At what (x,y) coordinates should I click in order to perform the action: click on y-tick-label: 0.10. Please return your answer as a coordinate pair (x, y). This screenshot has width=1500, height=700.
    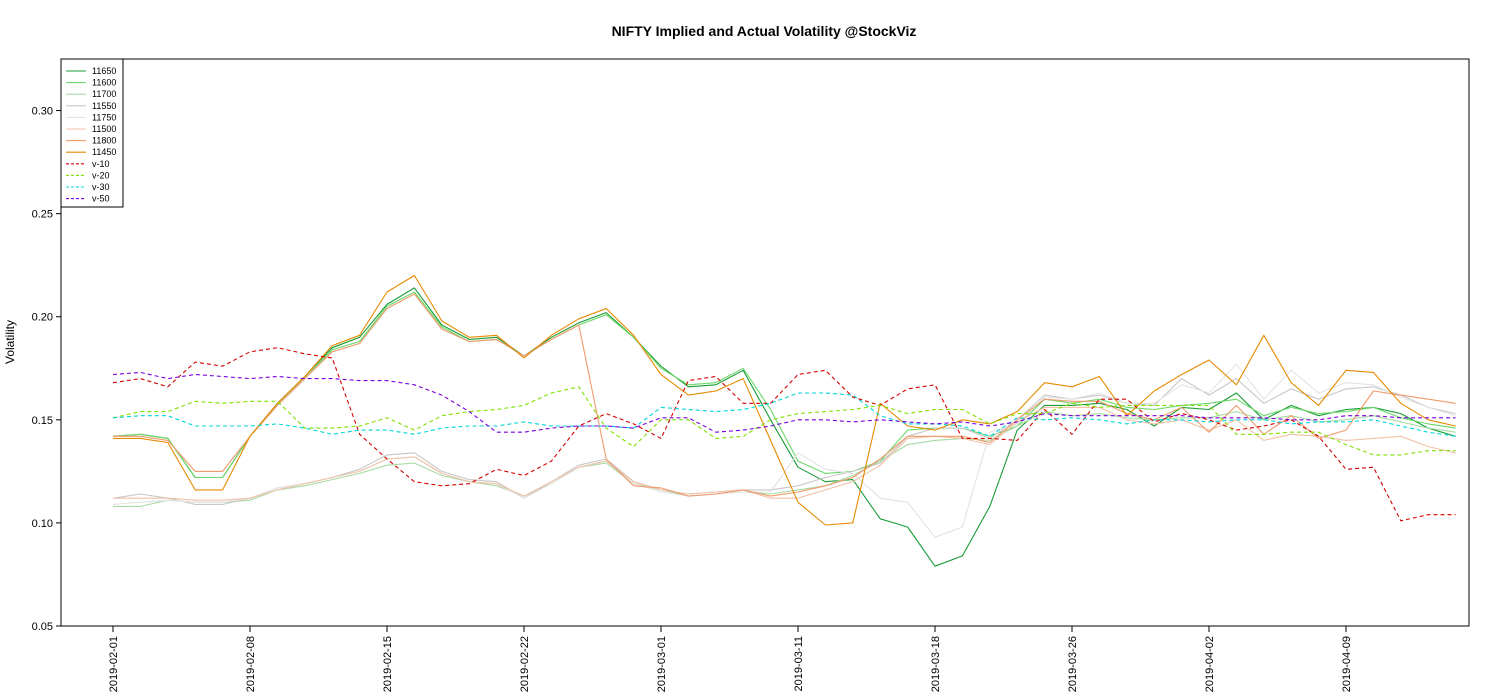
    Looking at the image, I should click on (42, 524).